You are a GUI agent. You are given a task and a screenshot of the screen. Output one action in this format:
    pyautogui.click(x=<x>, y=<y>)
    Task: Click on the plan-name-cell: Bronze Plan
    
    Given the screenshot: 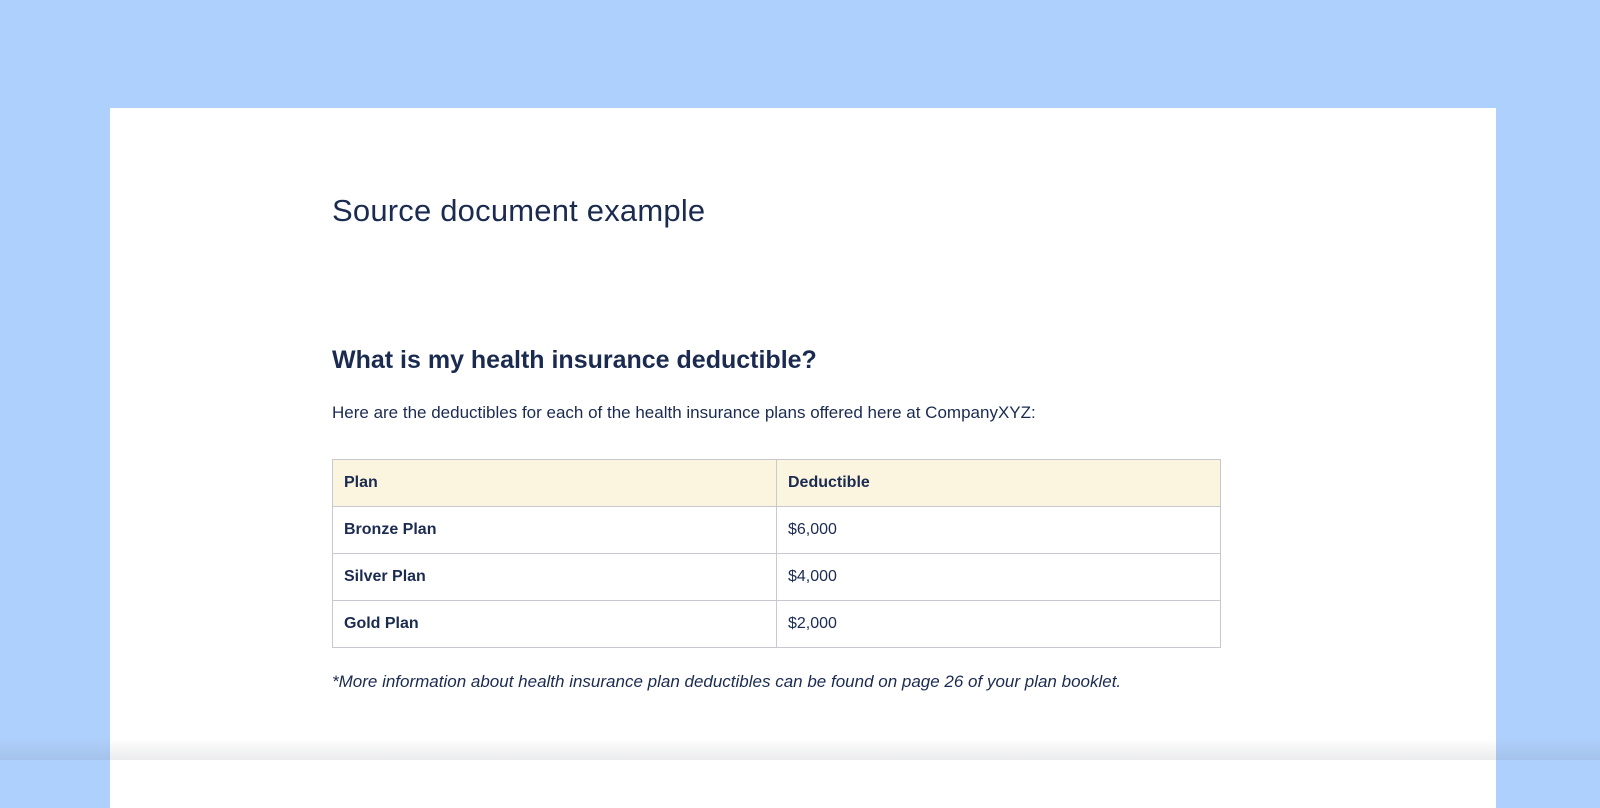 What is the action you would take?
    pyautogui.click(x=554, y=530)
    